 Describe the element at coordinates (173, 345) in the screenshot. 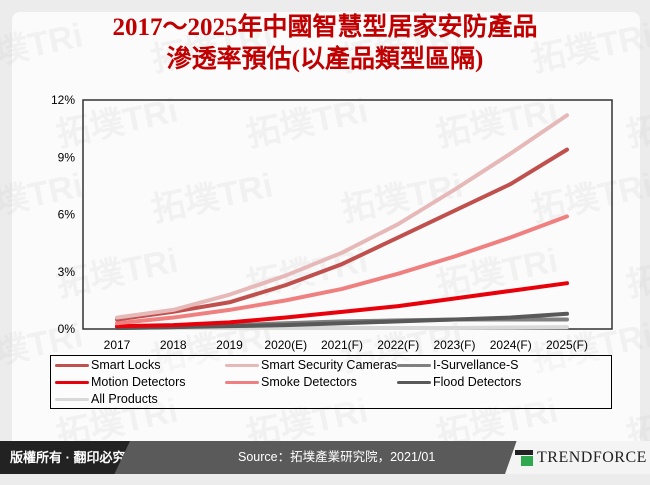

I see `x-tick-label: 2018` at that location.